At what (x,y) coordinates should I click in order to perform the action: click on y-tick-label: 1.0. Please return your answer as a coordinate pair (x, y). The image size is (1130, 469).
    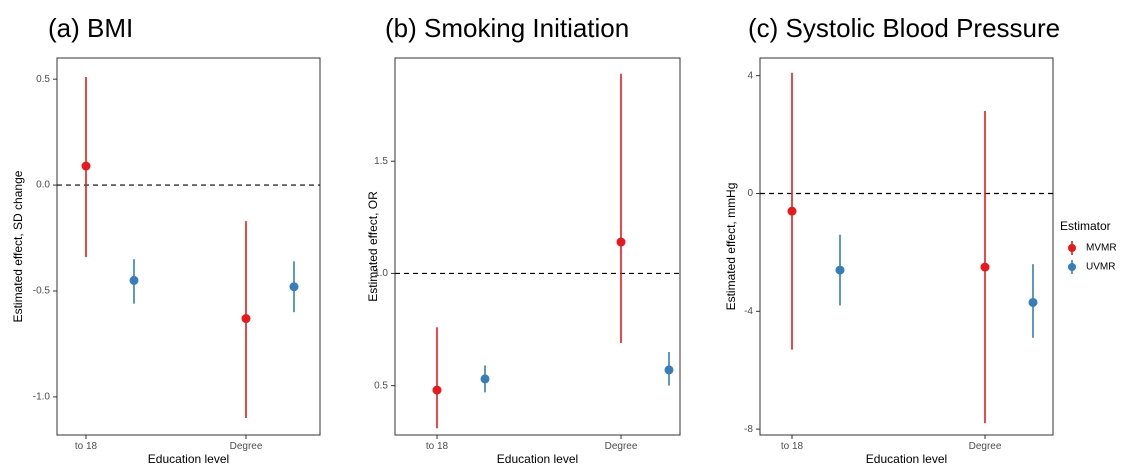
    Looking at the image, I should click on (381, 273).